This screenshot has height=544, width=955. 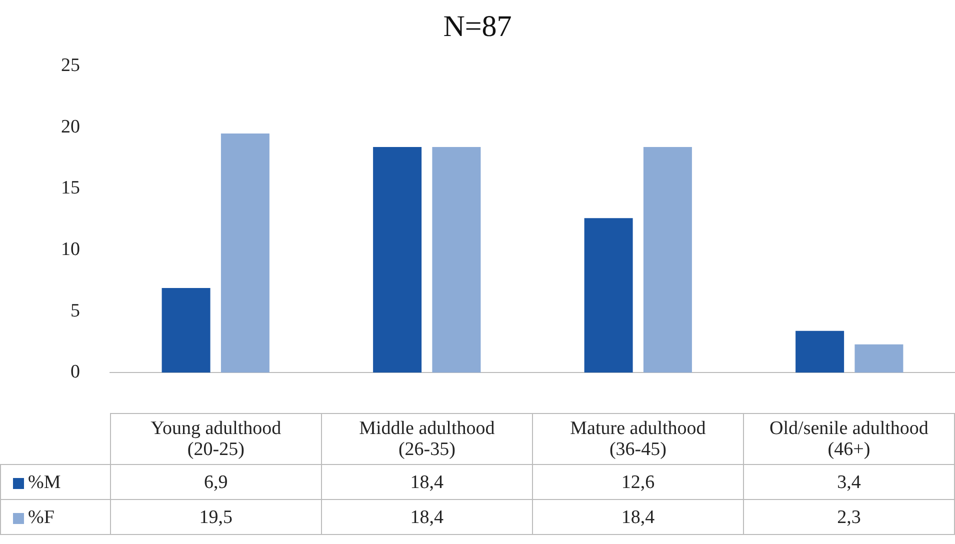 What do you see at coordinates (477, 26) in the screenshot?
I see `chart-title: N=87` at bounding box center [477, 26].